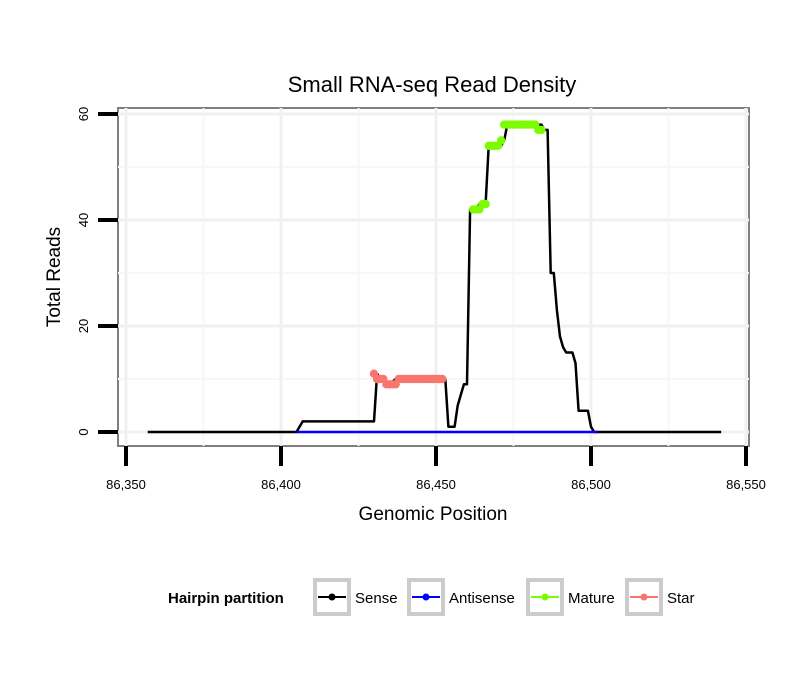  I want to click on x-tick-label: 86,450, so click(436, 484).